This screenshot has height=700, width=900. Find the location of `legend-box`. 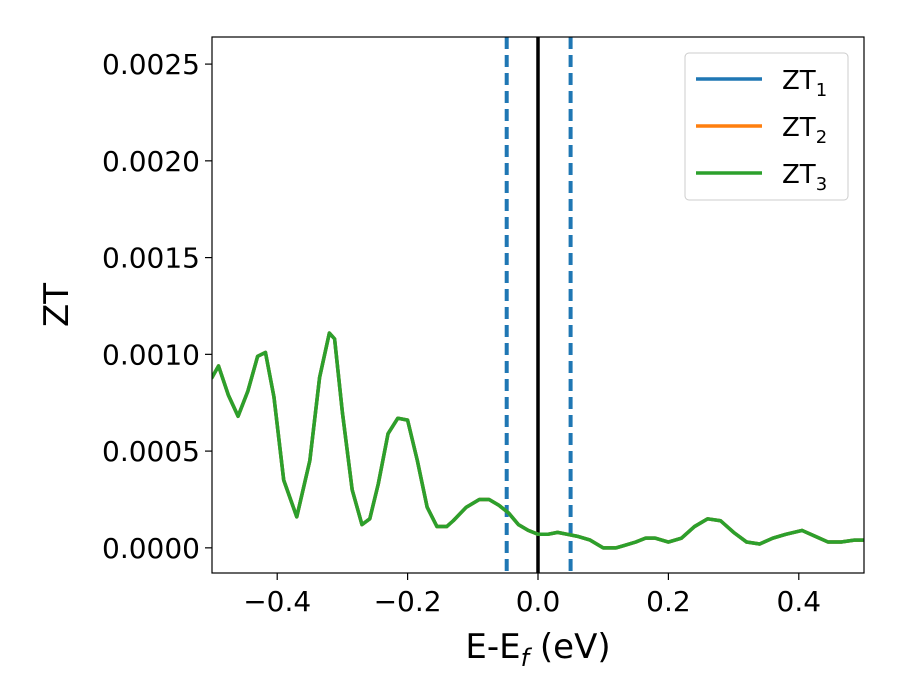

legend-box is located at coordinates (766, 126).